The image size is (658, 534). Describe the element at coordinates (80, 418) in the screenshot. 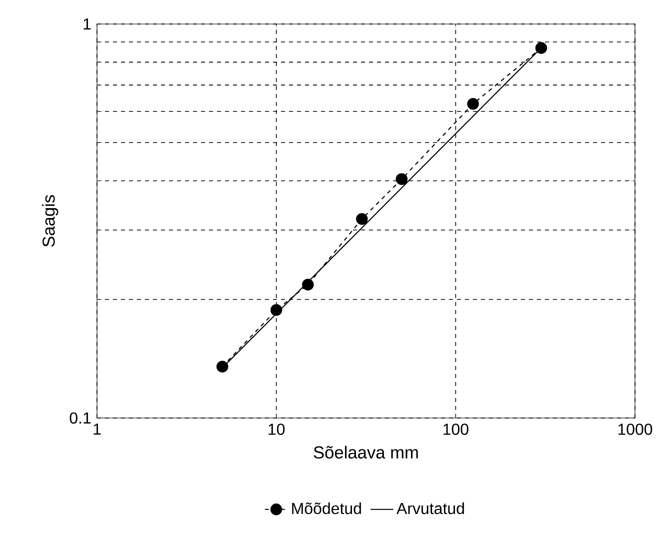

I see `y-tick-label: 0.1` at that location.